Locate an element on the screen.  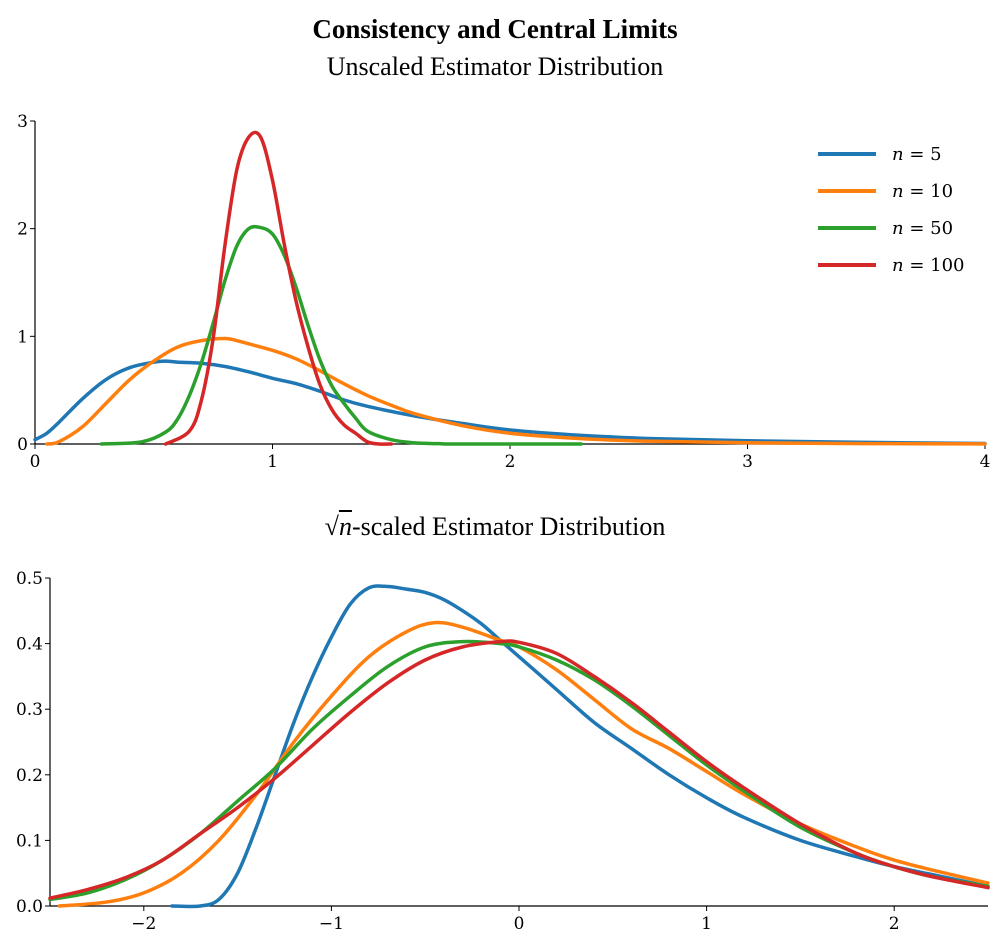
bottom-x-tick-label: −1 is located at coordinates (331, 924).